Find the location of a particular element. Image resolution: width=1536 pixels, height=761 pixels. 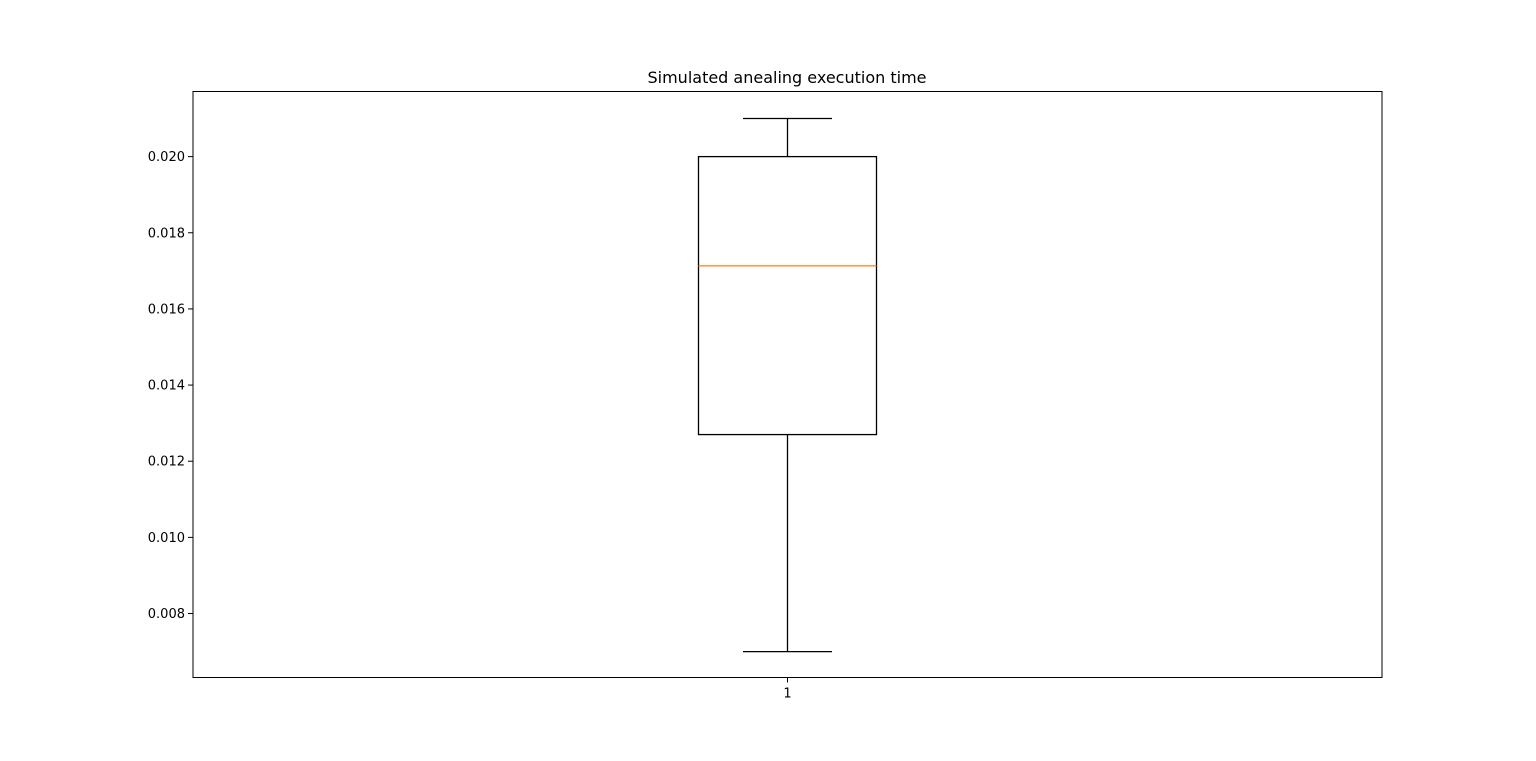

y-tick-label: 0.016 is located at coordinates (166, 309).